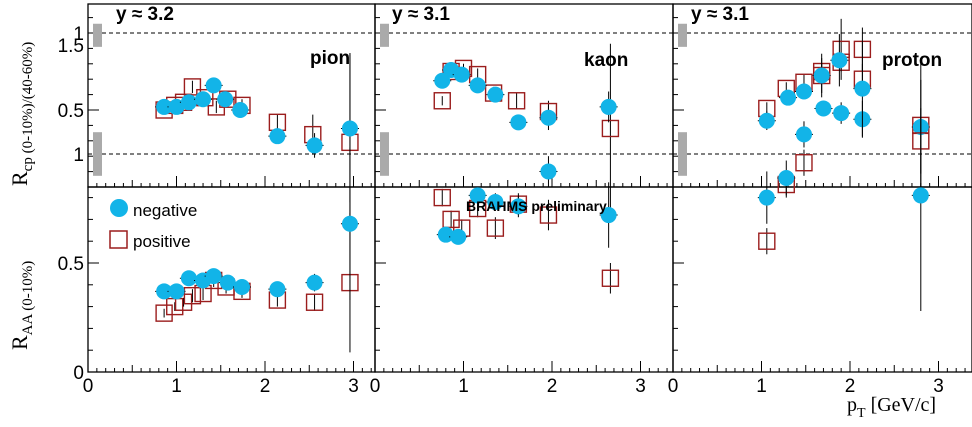 The width and height of the screenshot is (972, 427). Describe the element at coordinates (71, 46) in the screenshot. I see `y-tick-label-raa: 1.5` at that location.